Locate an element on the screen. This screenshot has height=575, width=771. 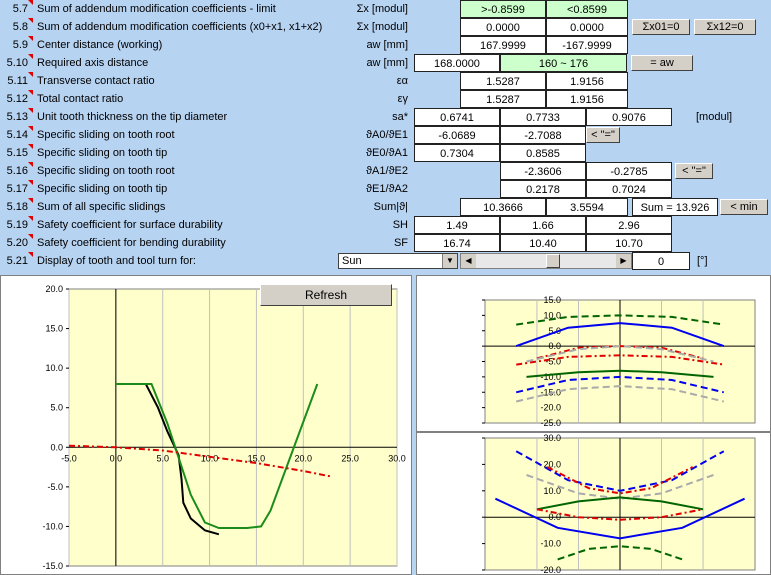
gear-select-value: Sun is located at coordinates (352, 261).